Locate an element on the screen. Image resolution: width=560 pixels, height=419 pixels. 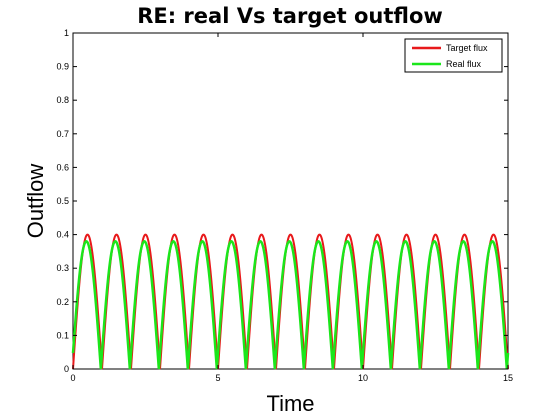
y-axis-label: Outflow is located at coordinates (35, 201).